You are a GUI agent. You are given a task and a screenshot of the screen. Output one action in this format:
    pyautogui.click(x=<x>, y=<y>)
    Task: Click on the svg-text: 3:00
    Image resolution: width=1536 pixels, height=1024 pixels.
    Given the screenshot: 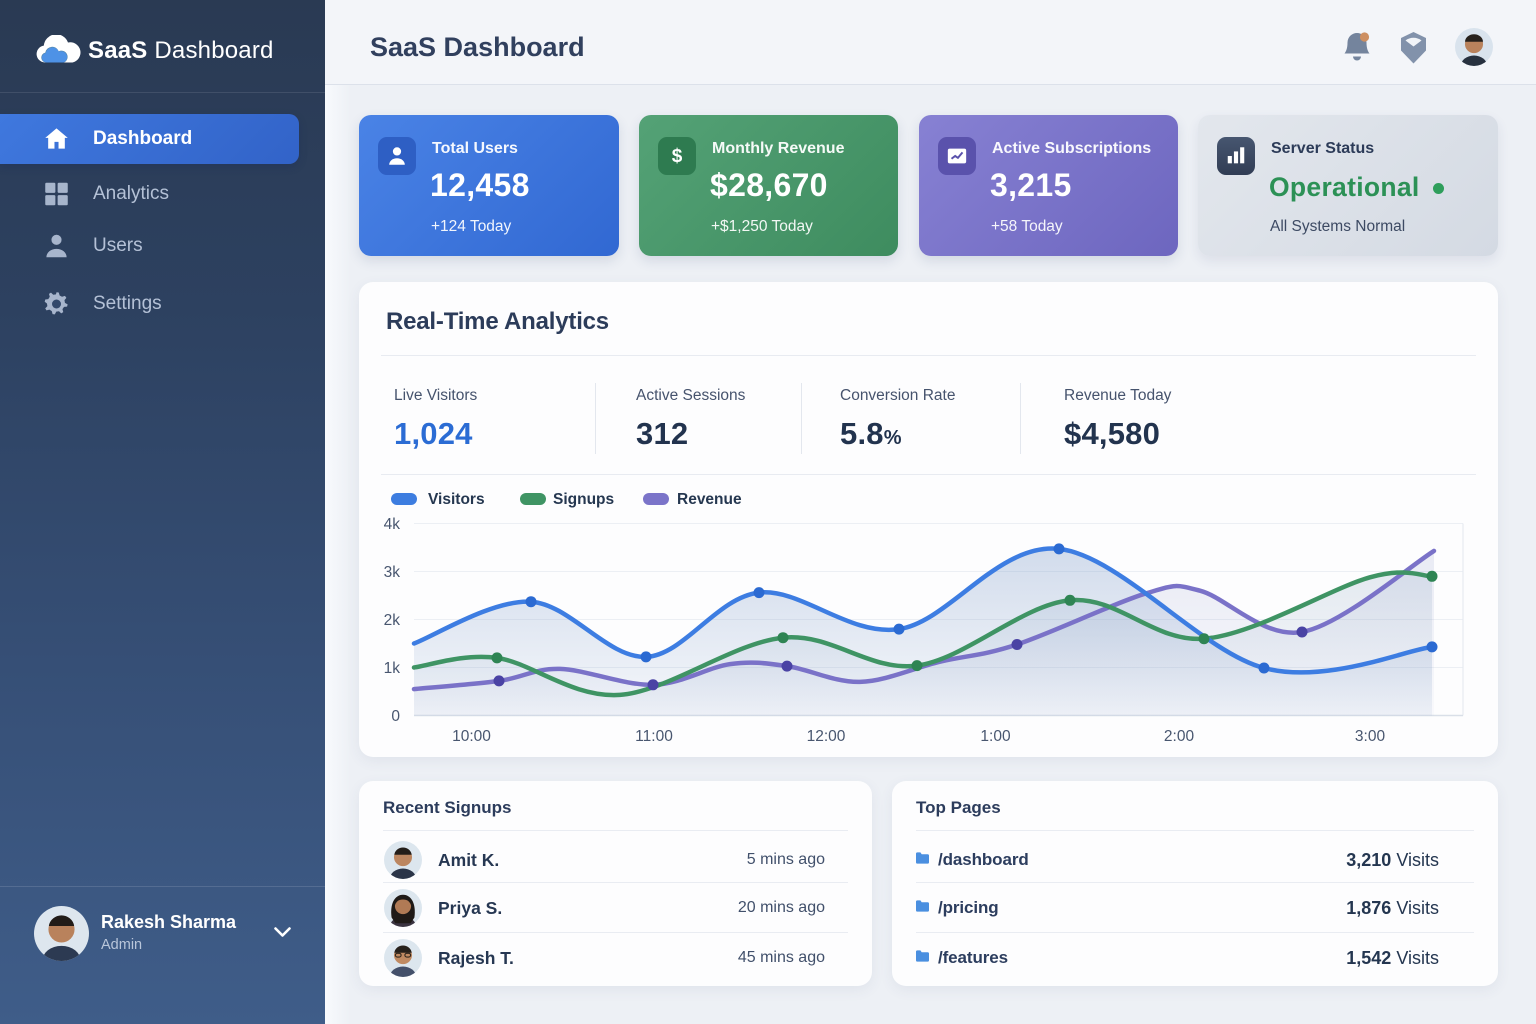 What is the action you would take?
    pyautogui.click(x=1370, y=736)
    